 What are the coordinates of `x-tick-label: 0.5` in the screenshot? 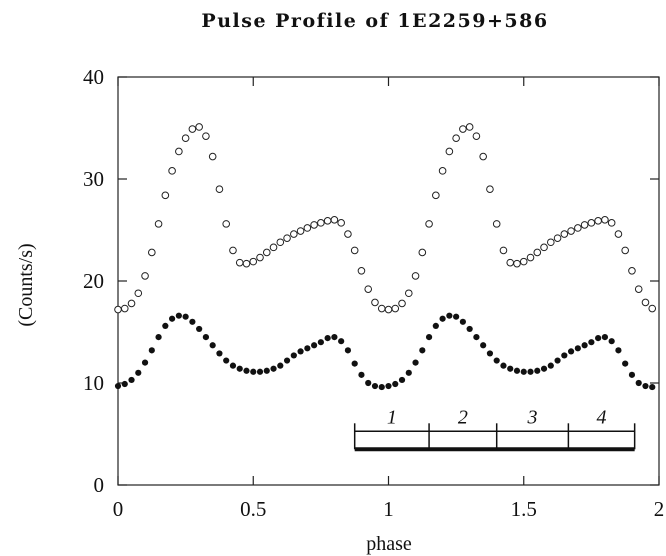 It's located at (253, 509).